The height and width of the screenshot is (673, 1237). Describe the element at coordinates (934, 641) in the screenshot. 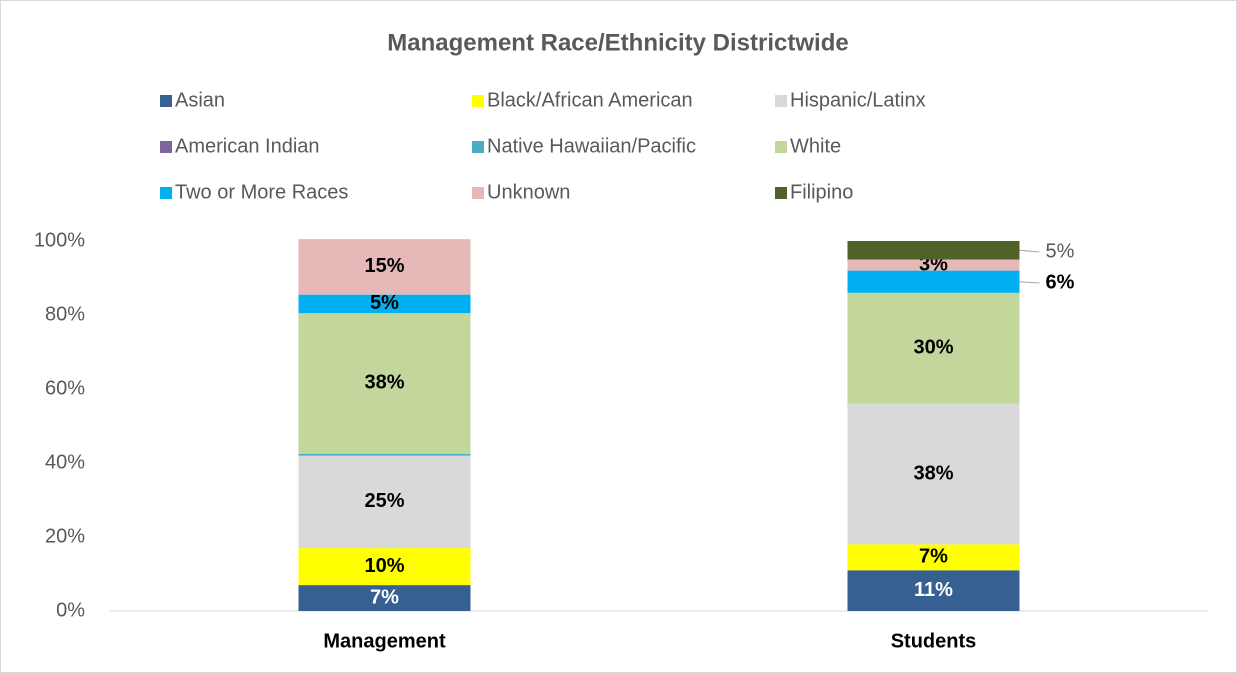

I see `x-tick-label: Students` at that location.